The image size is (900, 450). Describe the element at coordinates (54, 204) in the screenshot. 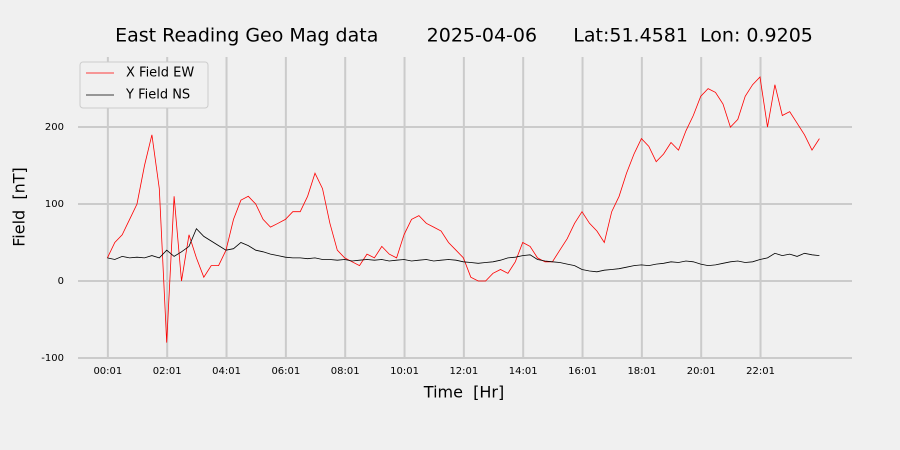

I see `y-tick-label: 100` at that location.